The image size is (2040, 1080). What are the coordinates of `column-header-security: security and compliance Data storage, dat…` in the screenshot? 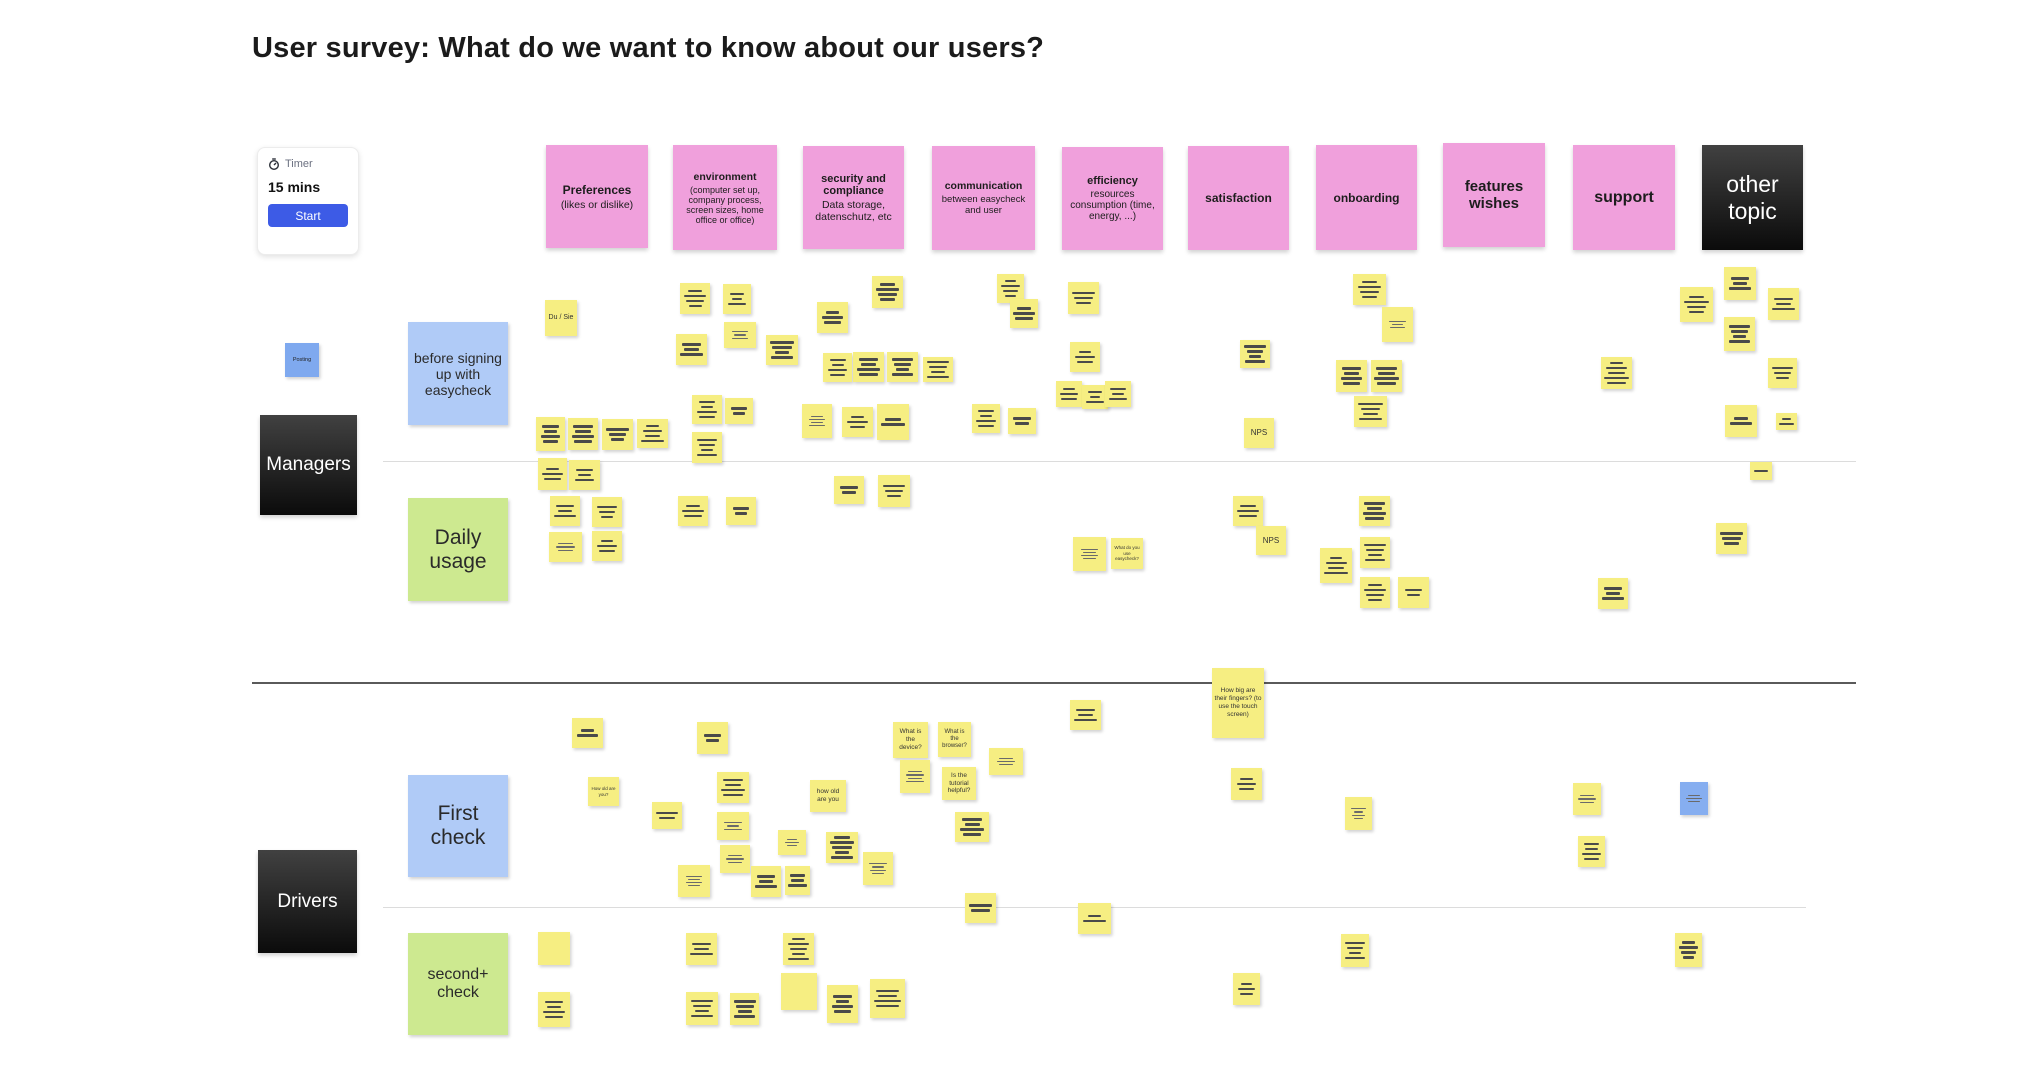 It's located at (853, 197).